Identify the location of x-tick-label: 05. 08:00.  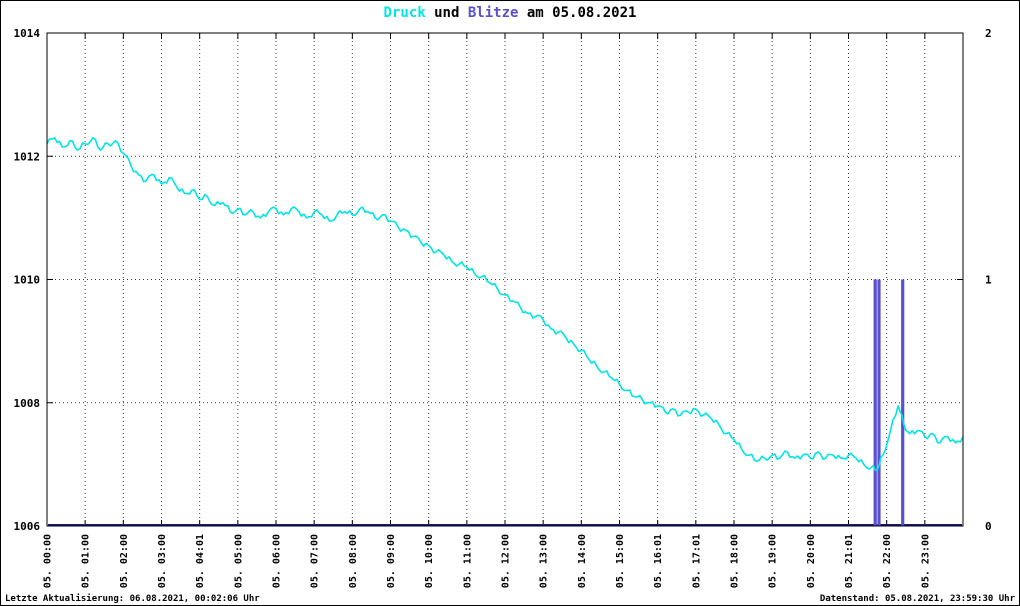
(353, 561).